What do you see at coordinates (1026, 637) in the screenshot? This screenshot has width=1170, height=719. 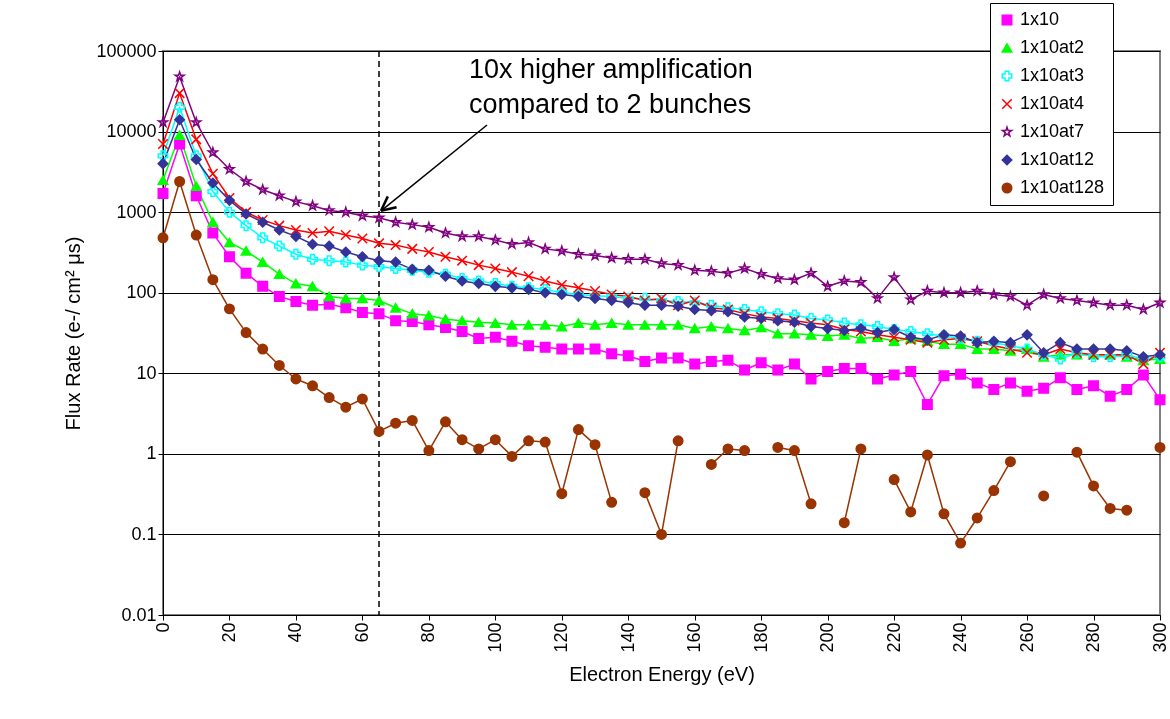 I see `x-tick-label: 260` at bounding box center [1026, 637].